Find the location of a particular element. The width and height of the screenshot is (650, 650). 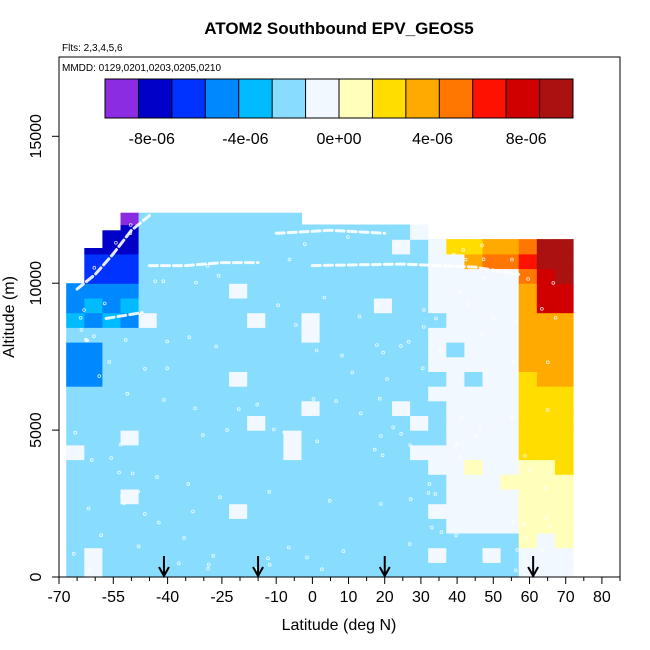

x-tick-label: -25 is located at coordinates (221, 597).